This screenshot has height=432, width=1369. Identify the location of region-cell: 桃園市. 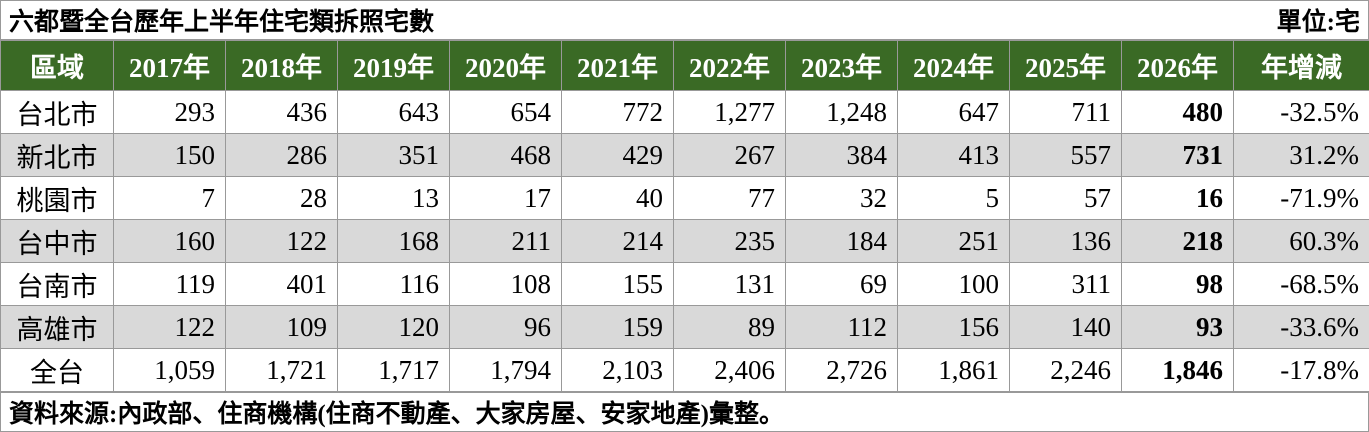
(57, 198).